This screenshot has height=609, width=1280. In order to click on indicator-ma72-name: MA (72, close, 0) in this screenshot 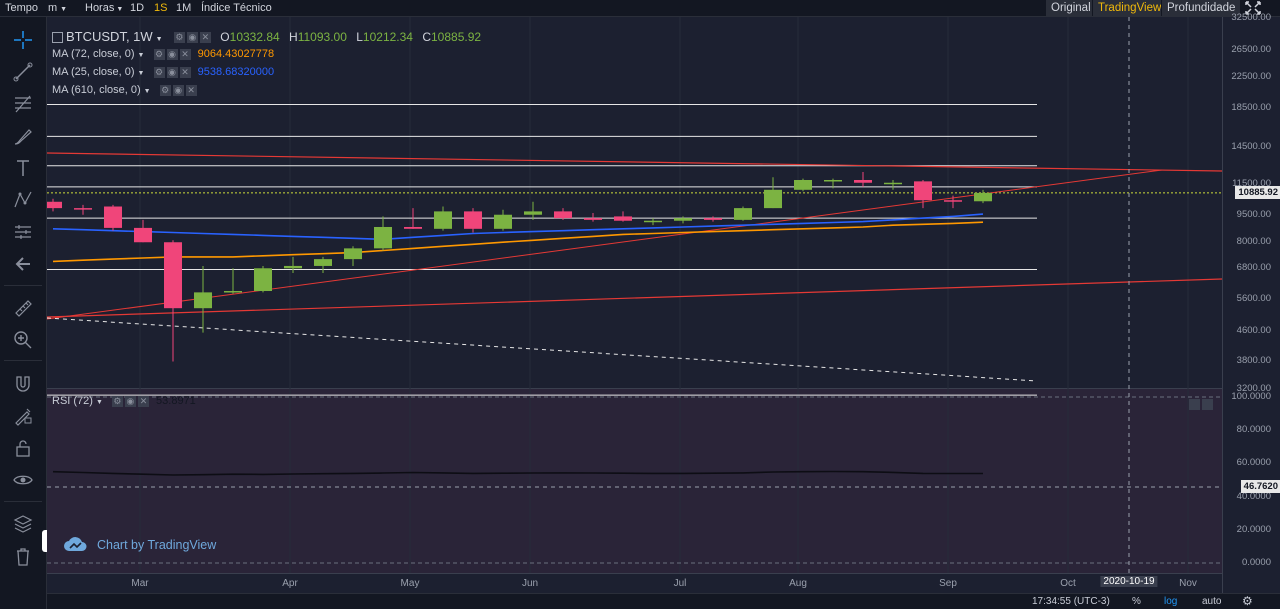, I will do `click(93, 54)`.